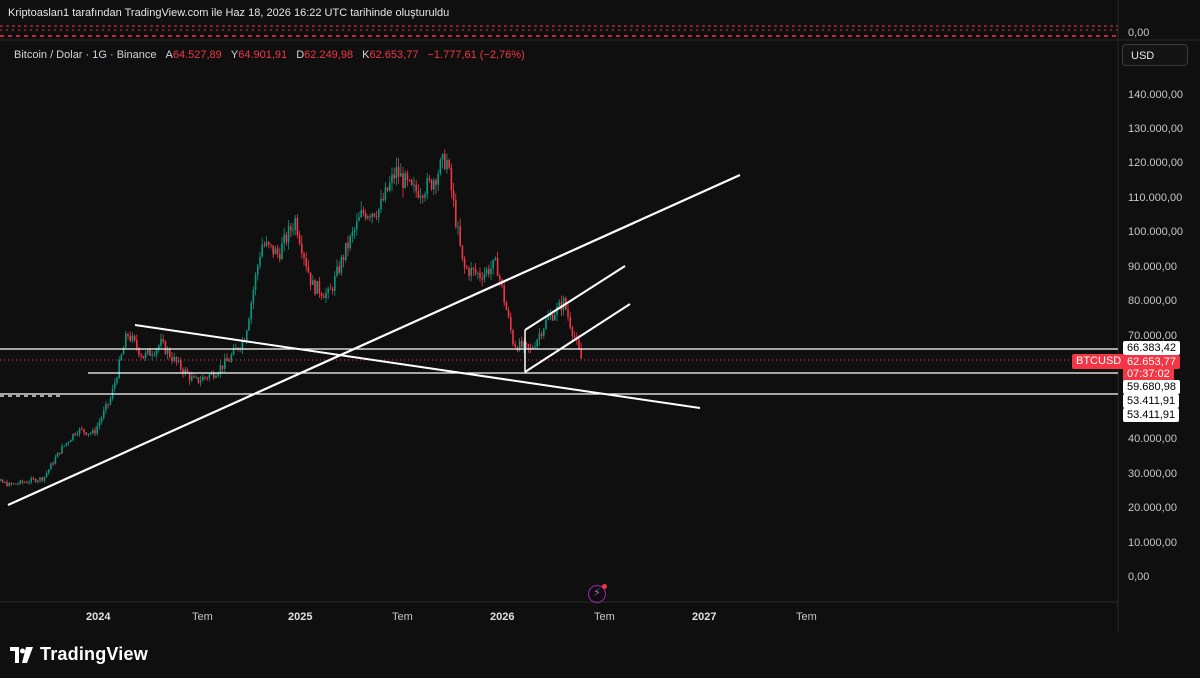  Describe the element at coordinates (402, 617) in the screenshot. I see `time-axis-label: Tem` at that location.